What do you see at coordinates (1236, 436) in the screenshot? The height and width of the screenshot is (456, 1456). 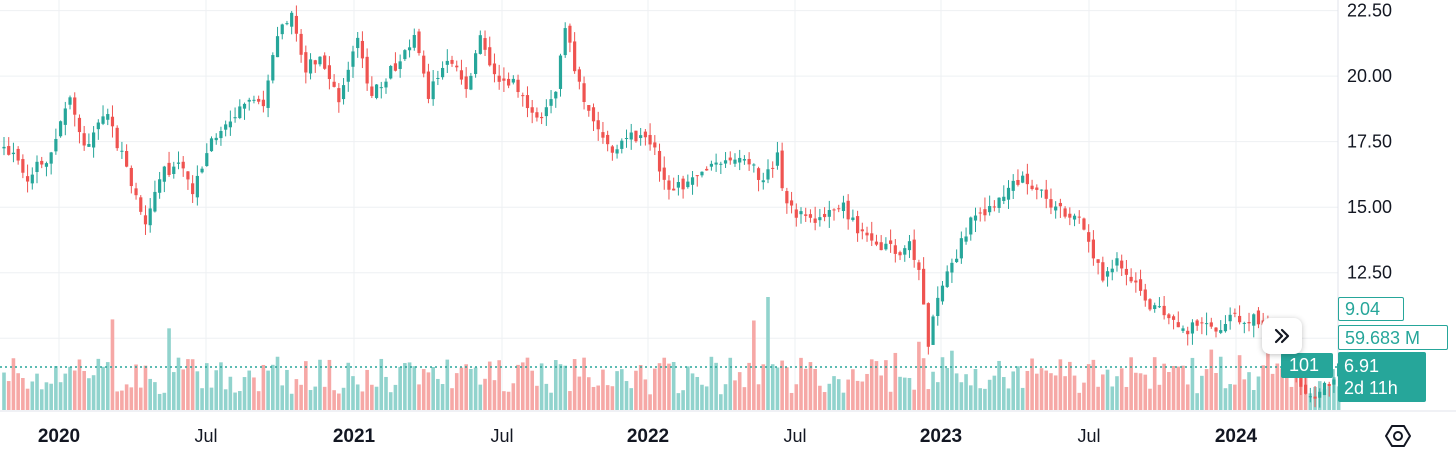 I see `time-tick-label: 2024` at bounding box center [1236, 436].